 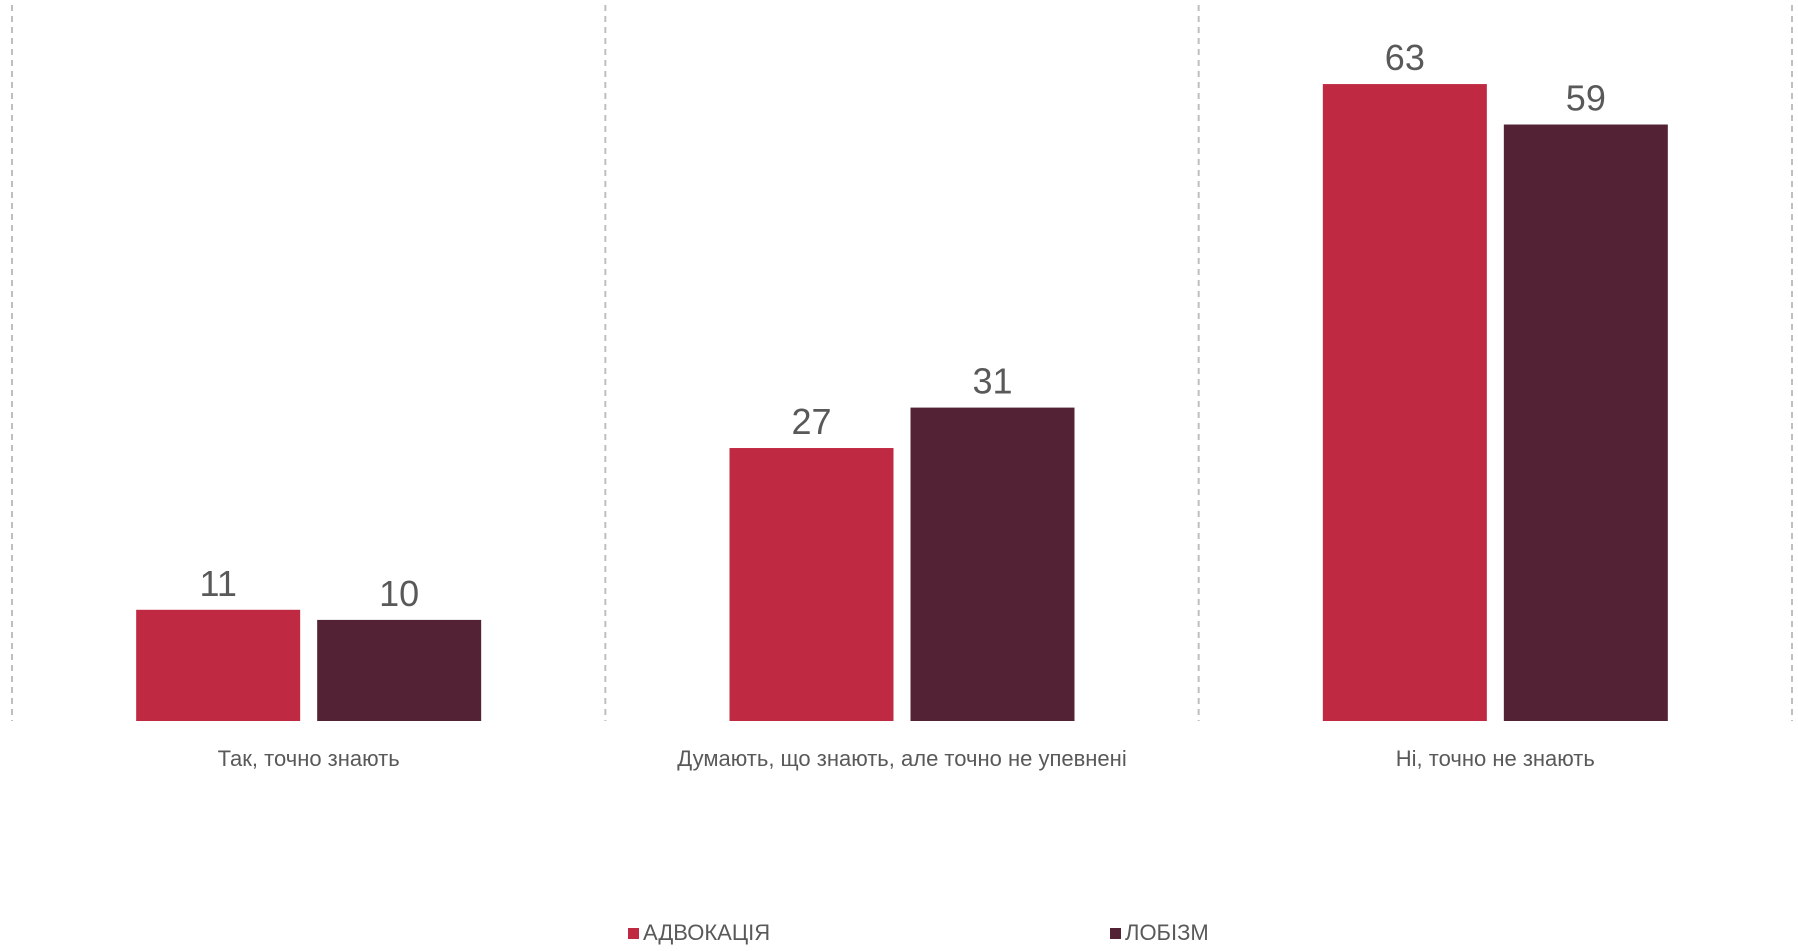 I want to click on category-label-0: Так, точно знають, so click(x=309, y=758).